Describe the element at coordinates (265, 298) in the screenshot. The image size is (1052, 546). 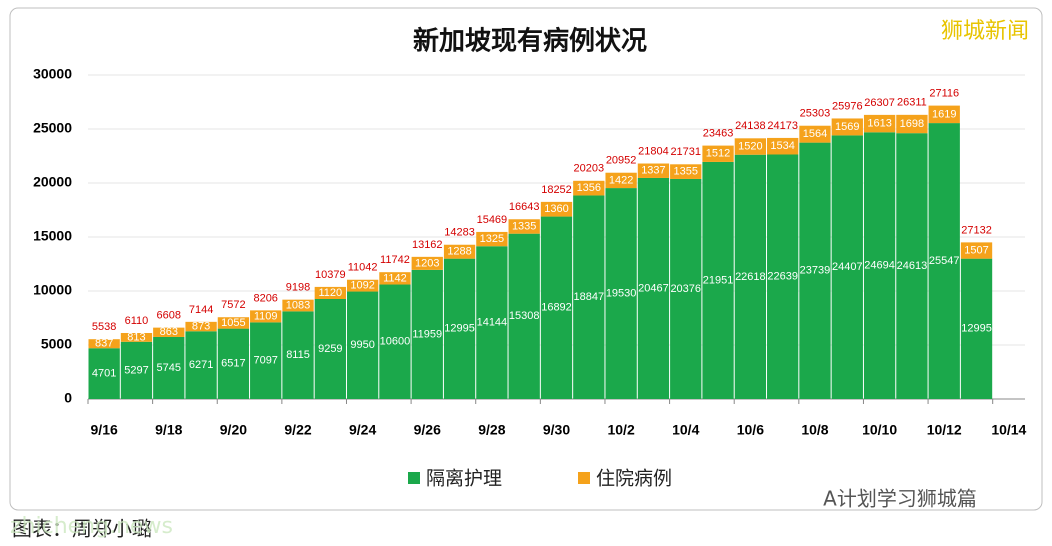
I see `total-label: 8206` at that location.